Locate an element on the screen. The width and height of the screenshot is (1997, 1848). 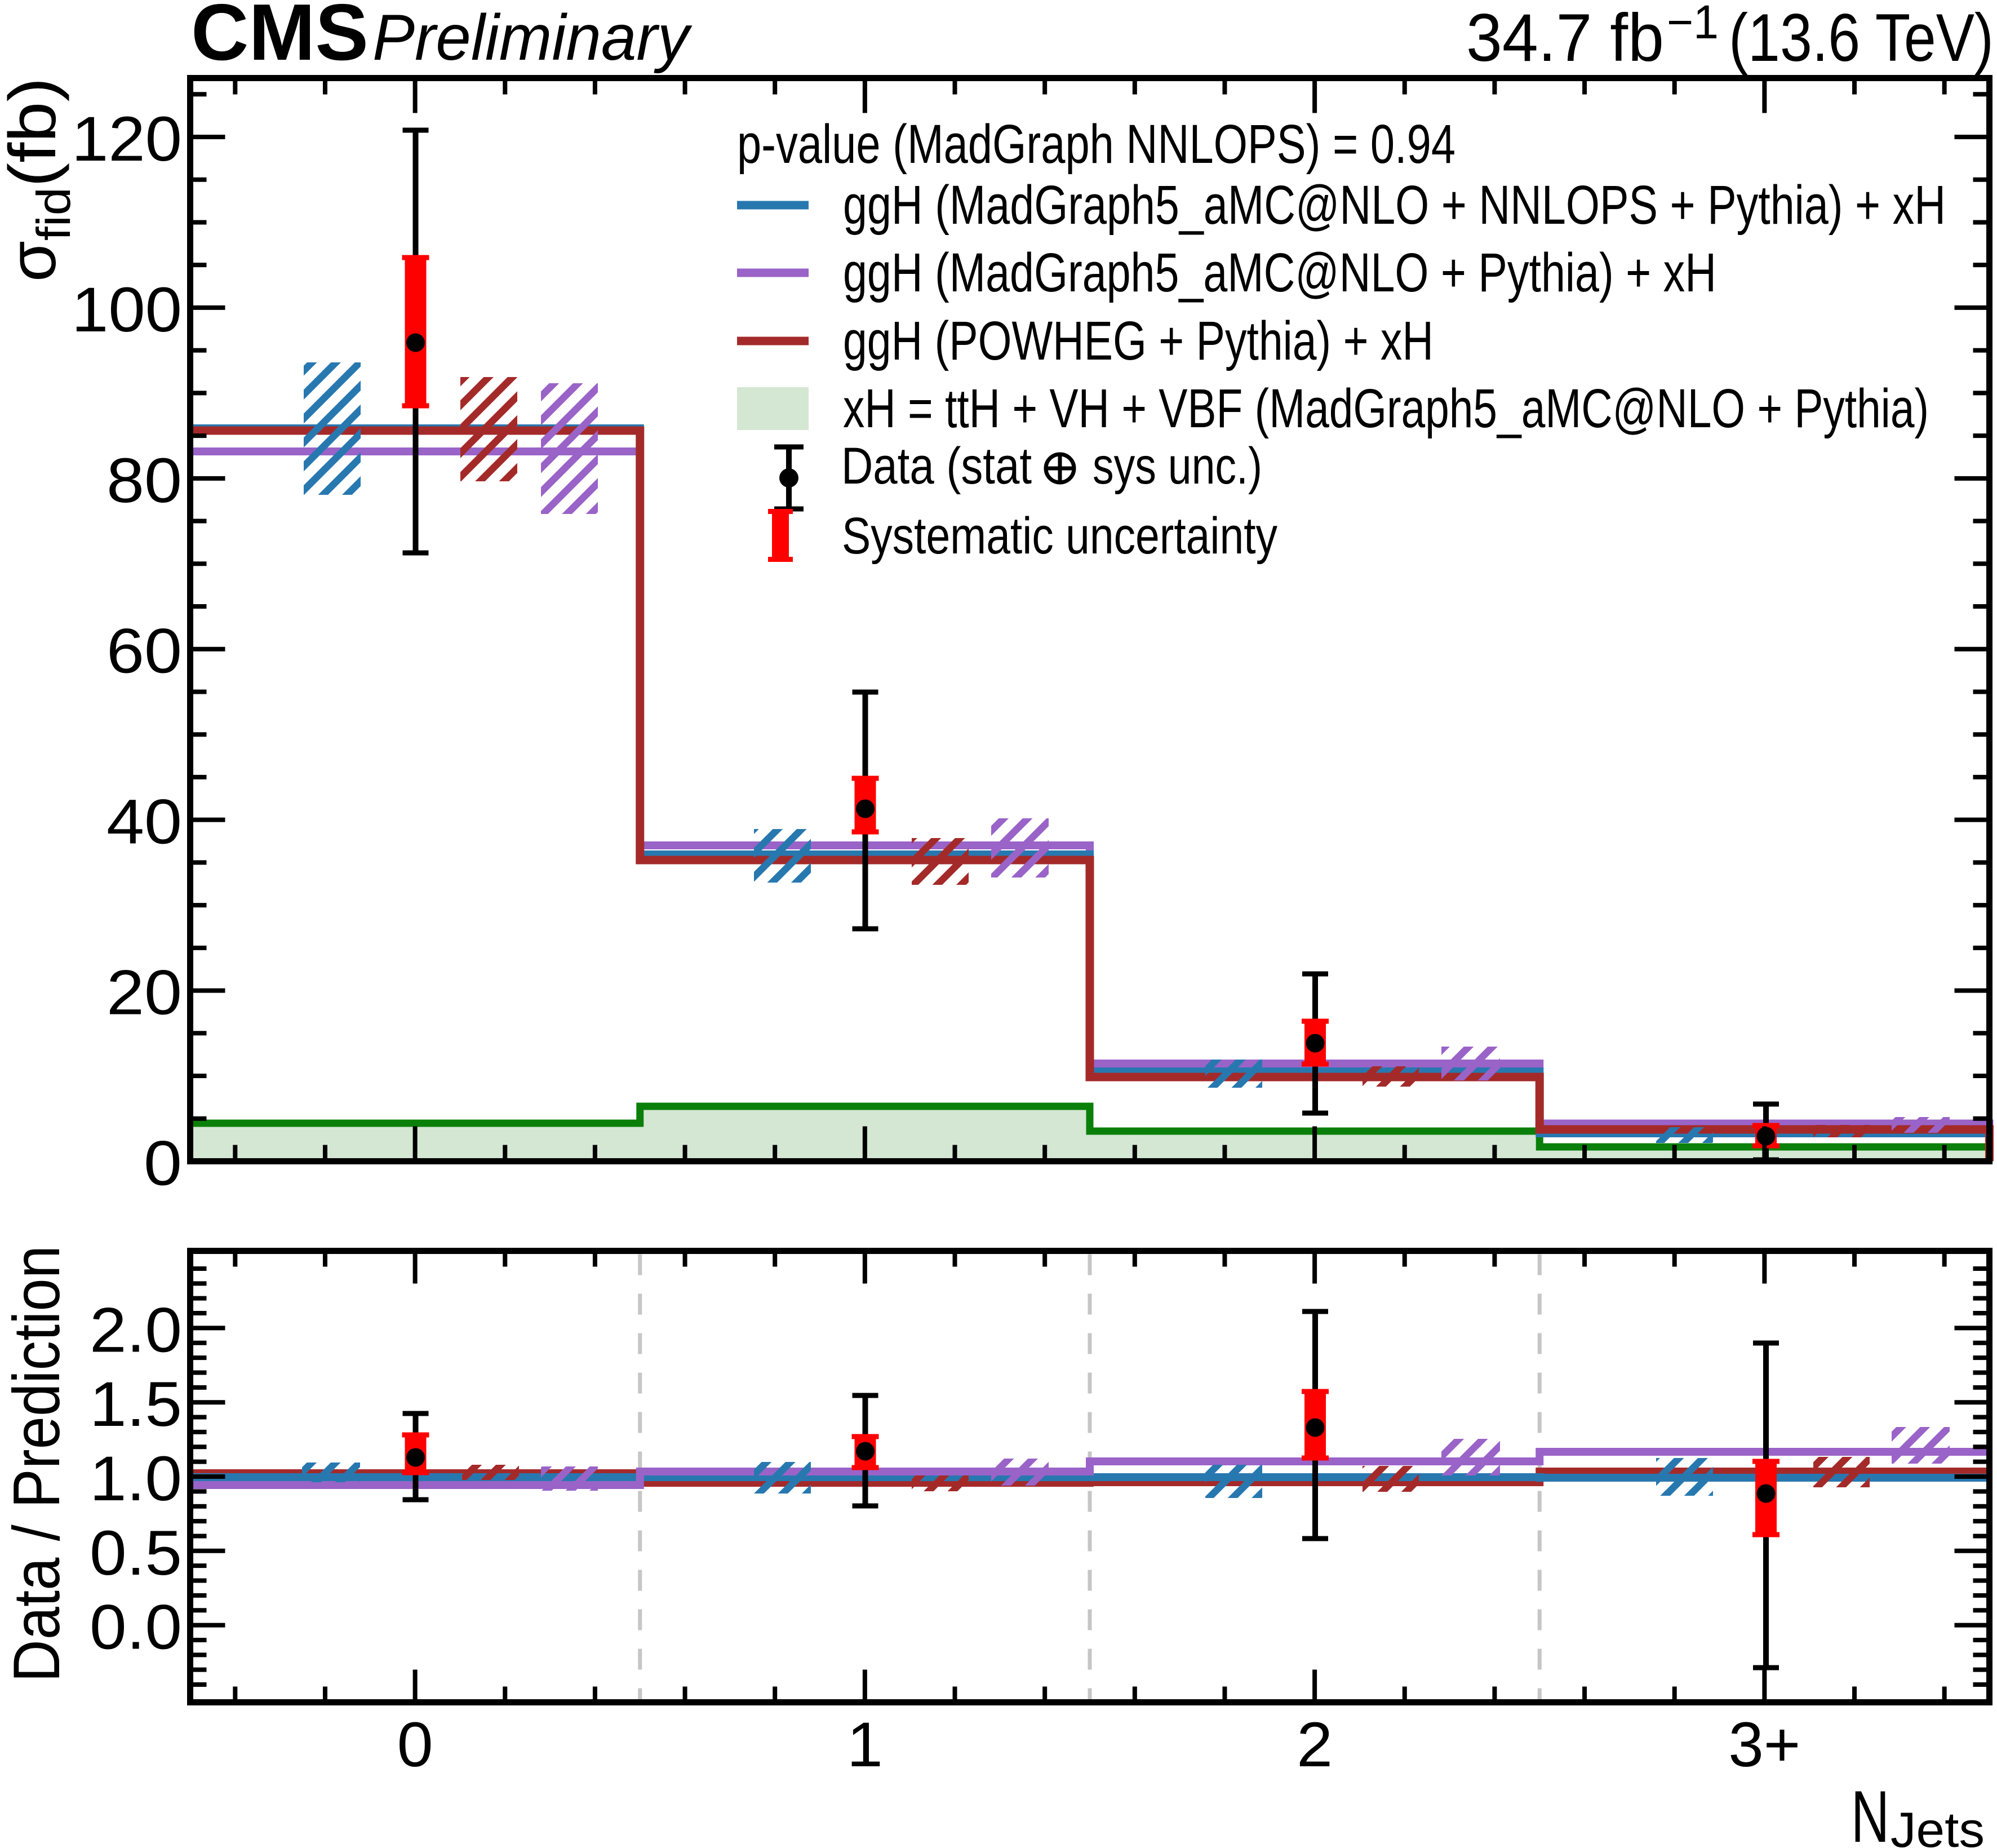
svg-text:ggH (MadGraph5_aMC@NLO + Pythi: ggH (MadGraph5_aMC@NLO + Pythia) + xH is located at coordinates (1279, 272).